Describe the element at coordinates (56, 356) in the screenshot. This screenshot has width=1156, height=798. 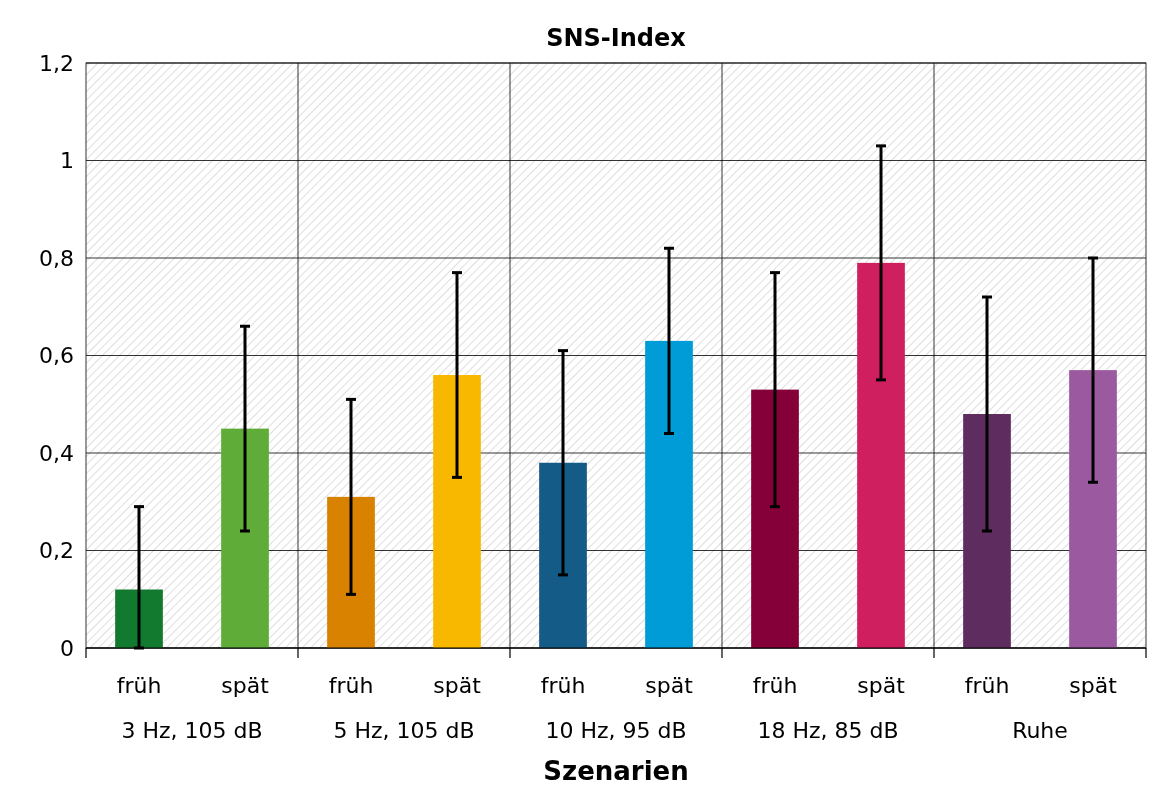
I see `y-tick-label: 0,6` at that location.